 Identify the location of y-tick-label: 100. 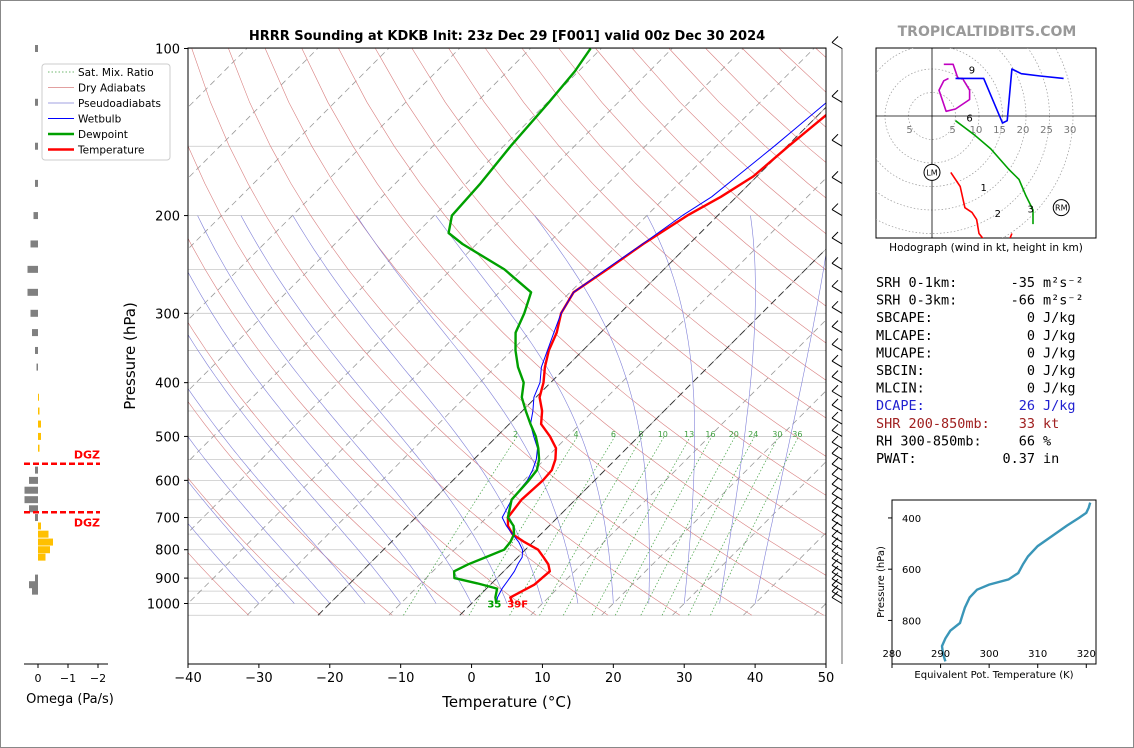
(167, 50).